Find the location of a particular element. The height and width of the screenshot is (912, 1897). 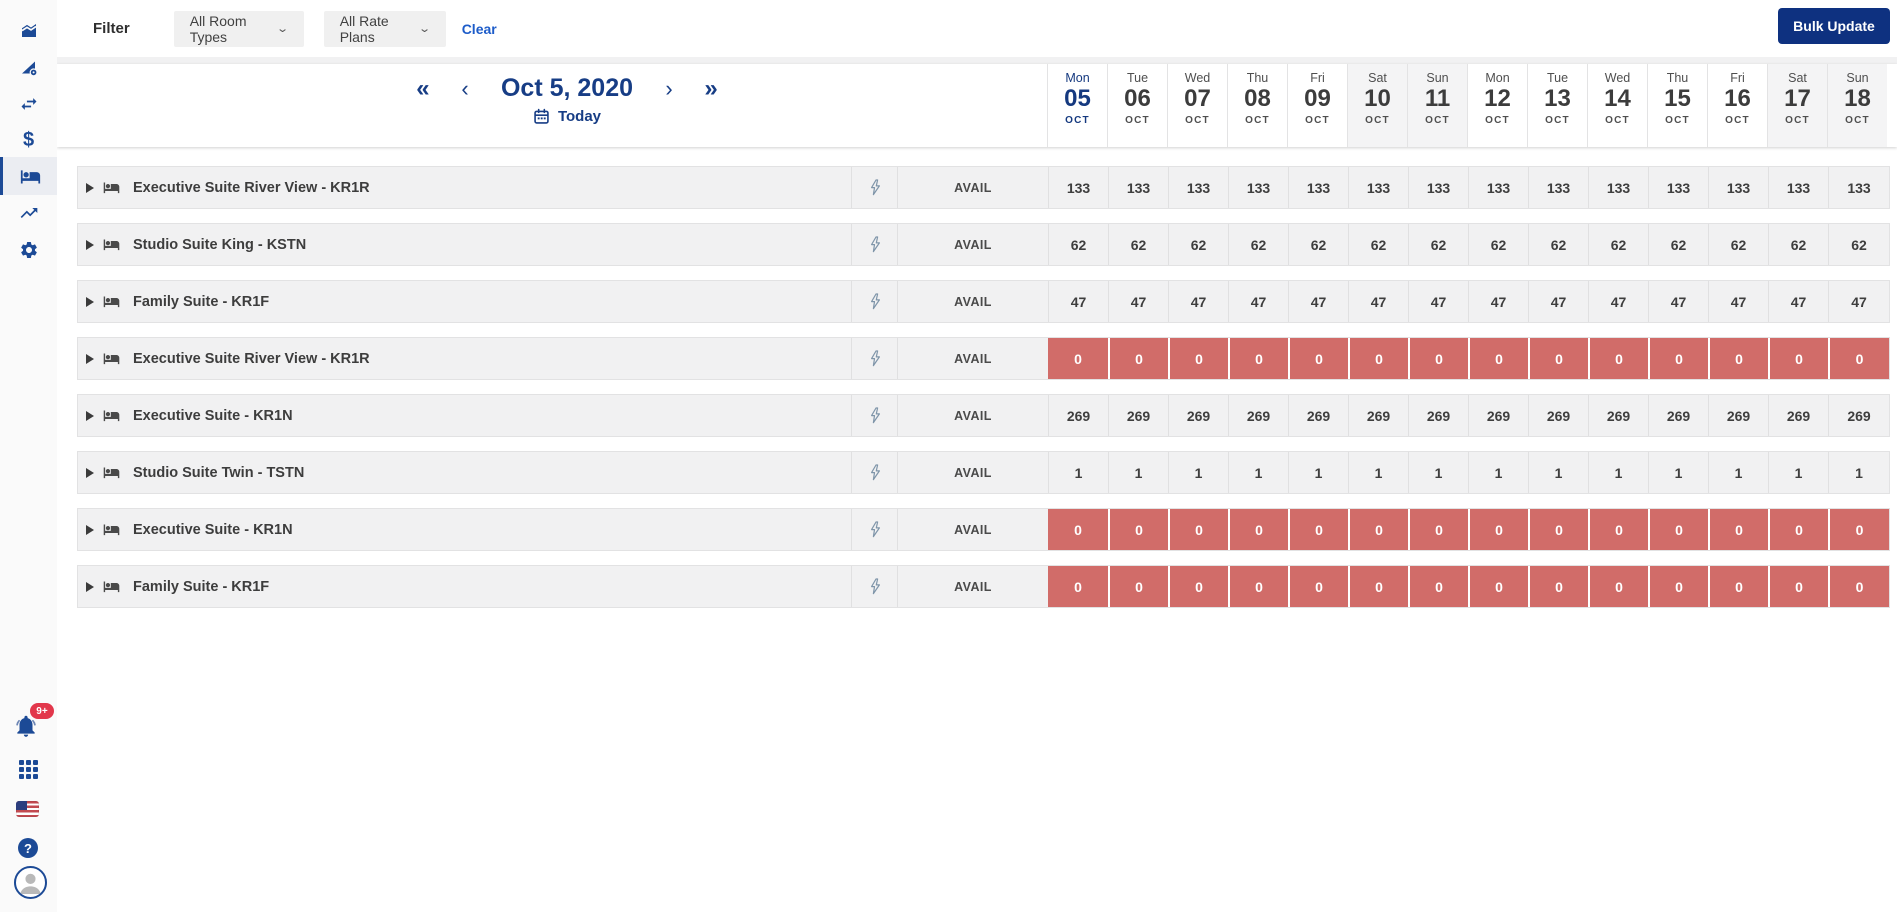

sidebar-item-swap-arrows is located at coordinates (28, 104).